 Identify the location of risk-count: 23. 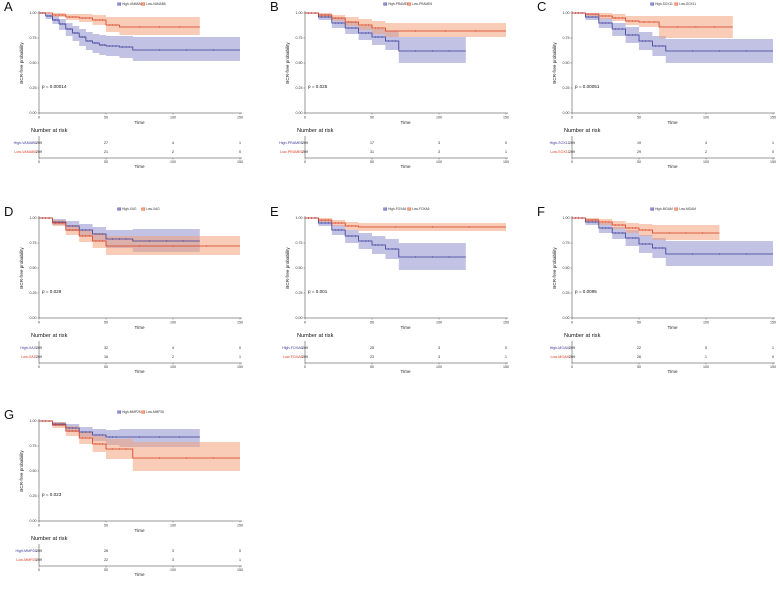
(372, 357).